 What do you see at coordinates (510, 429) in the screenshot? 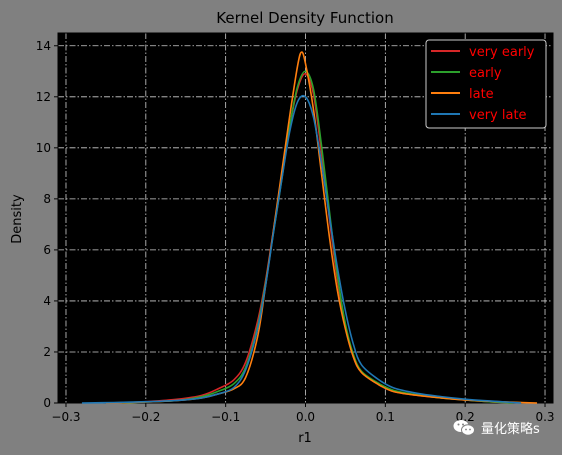
I see `watermark-text: 量化策略s` at bounding box center [510, 429].